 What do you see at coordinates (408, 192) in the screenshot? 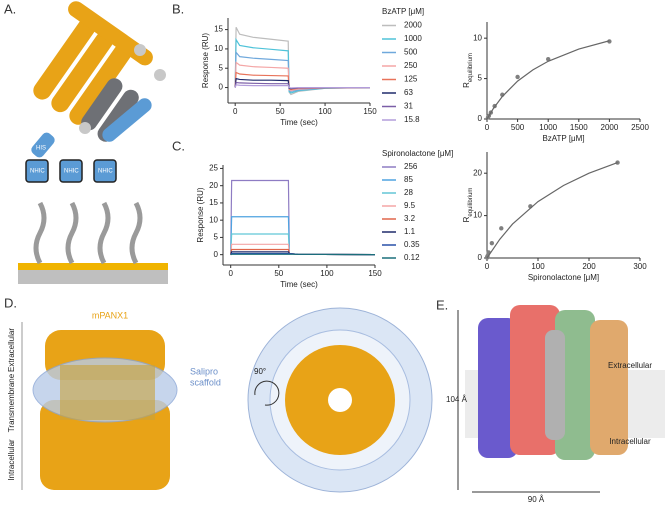
I see `legend-label: 28` at bounding box center [408, 192].